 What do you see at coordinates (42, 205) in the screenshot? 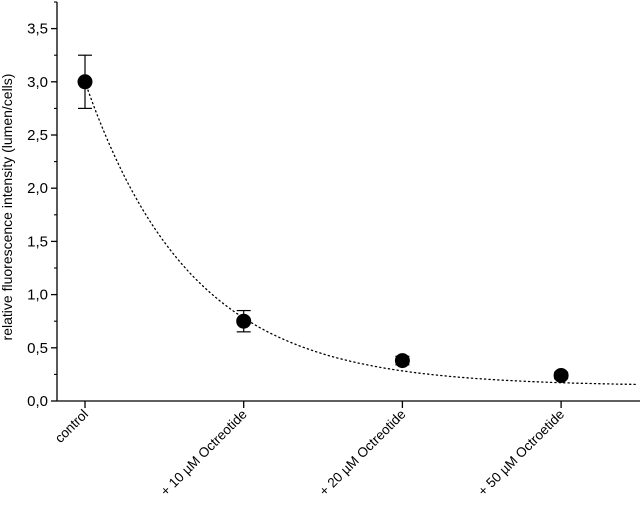
I see `y-axis: 0,0 0,5 1,0 1,5 2,0 2,5 3,0 3,5` at bounding box center [42, 205].